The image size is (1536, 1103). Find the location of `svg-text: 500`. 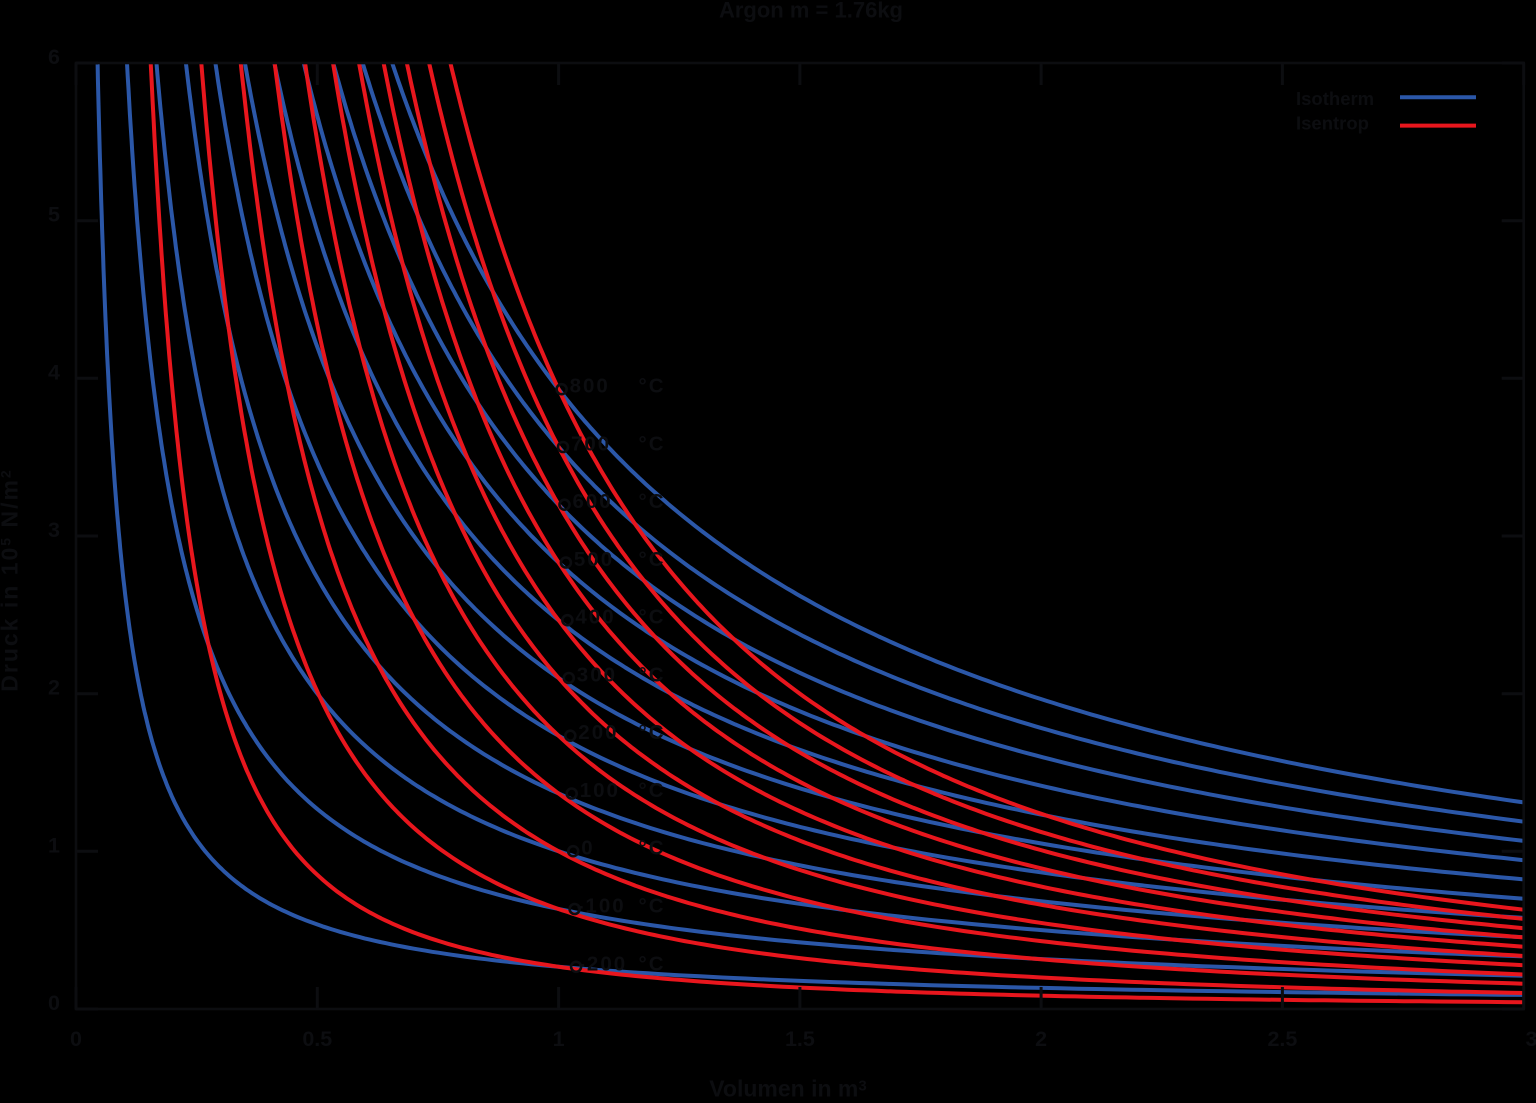

svg-text: 500 is located at coordinates (594, 559).